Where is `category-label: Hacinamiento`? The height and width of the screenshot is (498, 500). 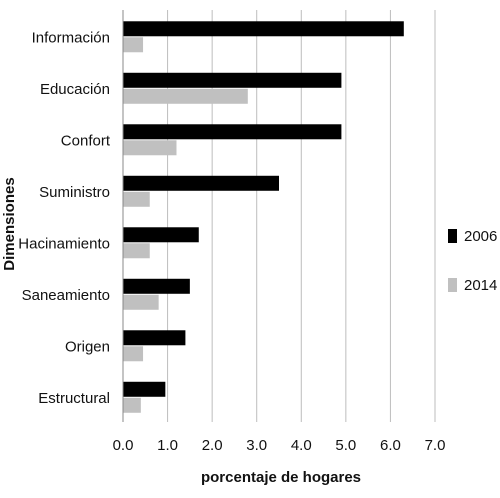 category-label: Hacinamiento is located at coordinates (64, 244).